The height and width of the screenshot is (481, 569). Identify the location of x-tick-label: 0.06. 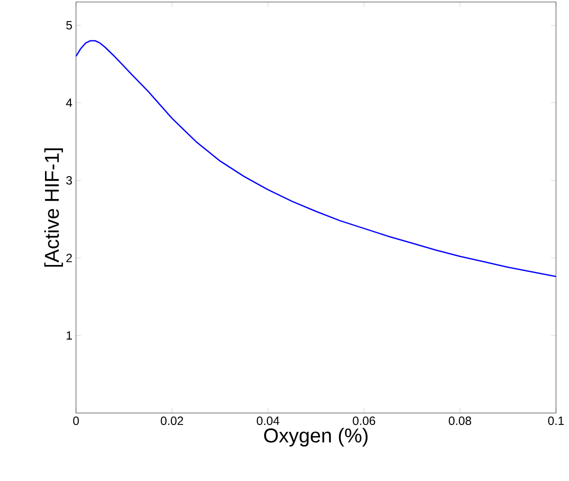
(364, 421).